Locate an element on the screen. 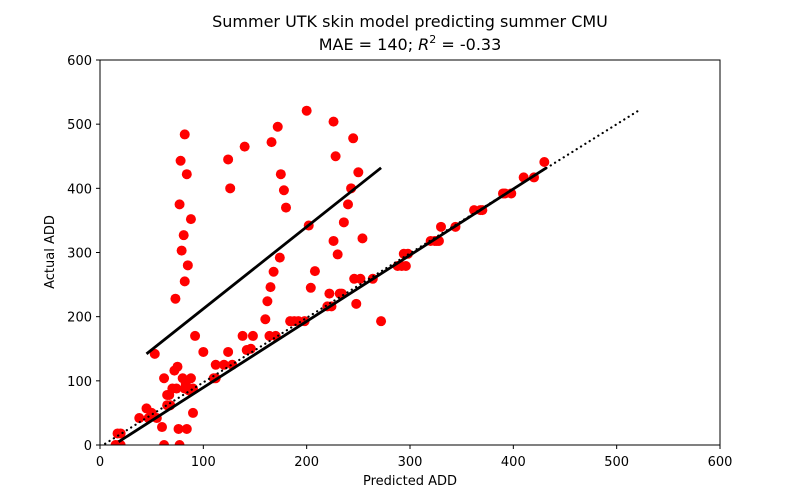 The width and height of the screenshot is (800, 500). chart-title-r-symbol: R is located at coordinates (423, 44).